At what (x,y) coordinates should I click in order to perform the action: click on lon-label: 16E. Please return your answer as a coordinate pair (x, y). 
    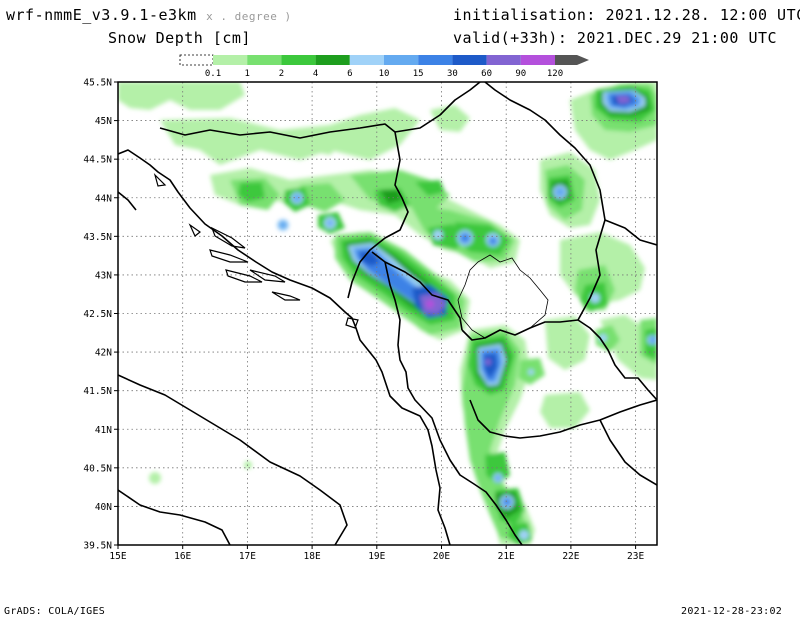
    Looking at the image, I should click on (182, 556).